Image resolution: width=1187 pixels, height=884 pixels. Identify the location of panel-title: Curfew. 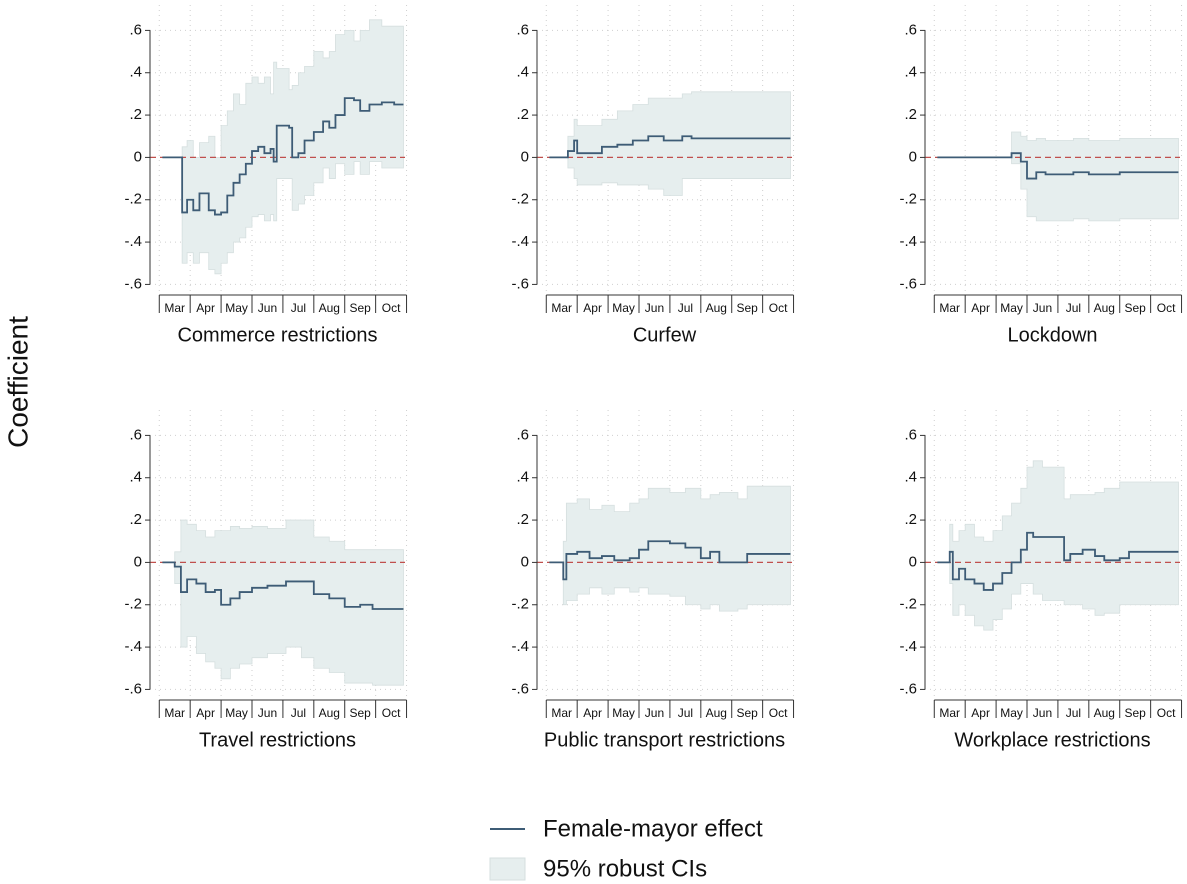
(665, 335).